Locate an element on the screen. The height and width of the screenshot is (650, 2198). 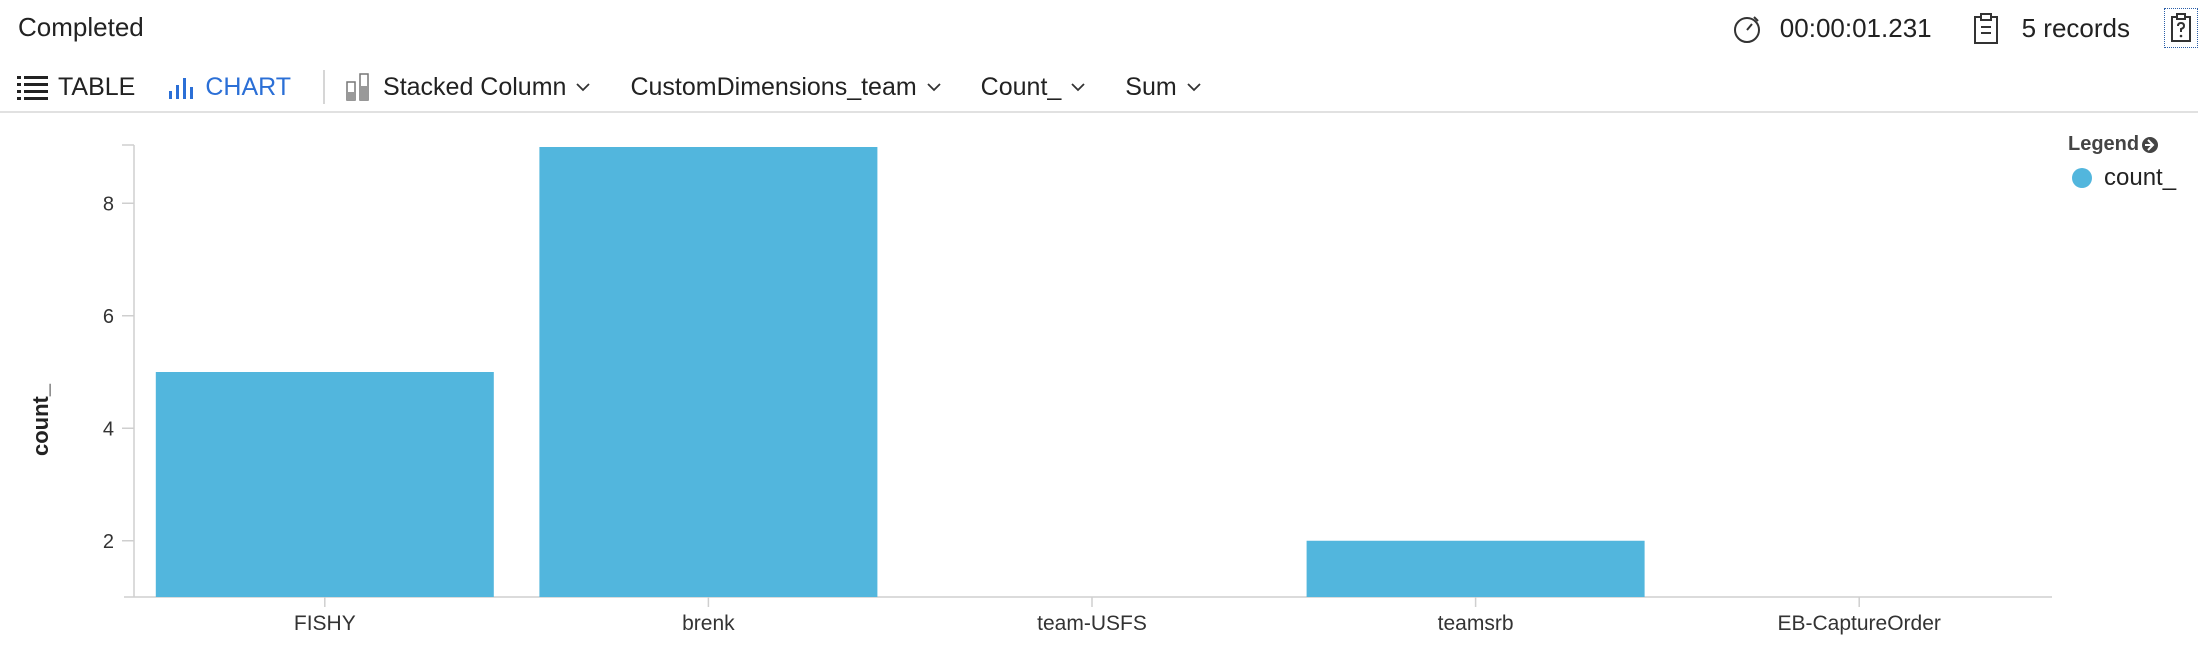
x-tick-label: team-USFS is located at coordinates (1092, 623).